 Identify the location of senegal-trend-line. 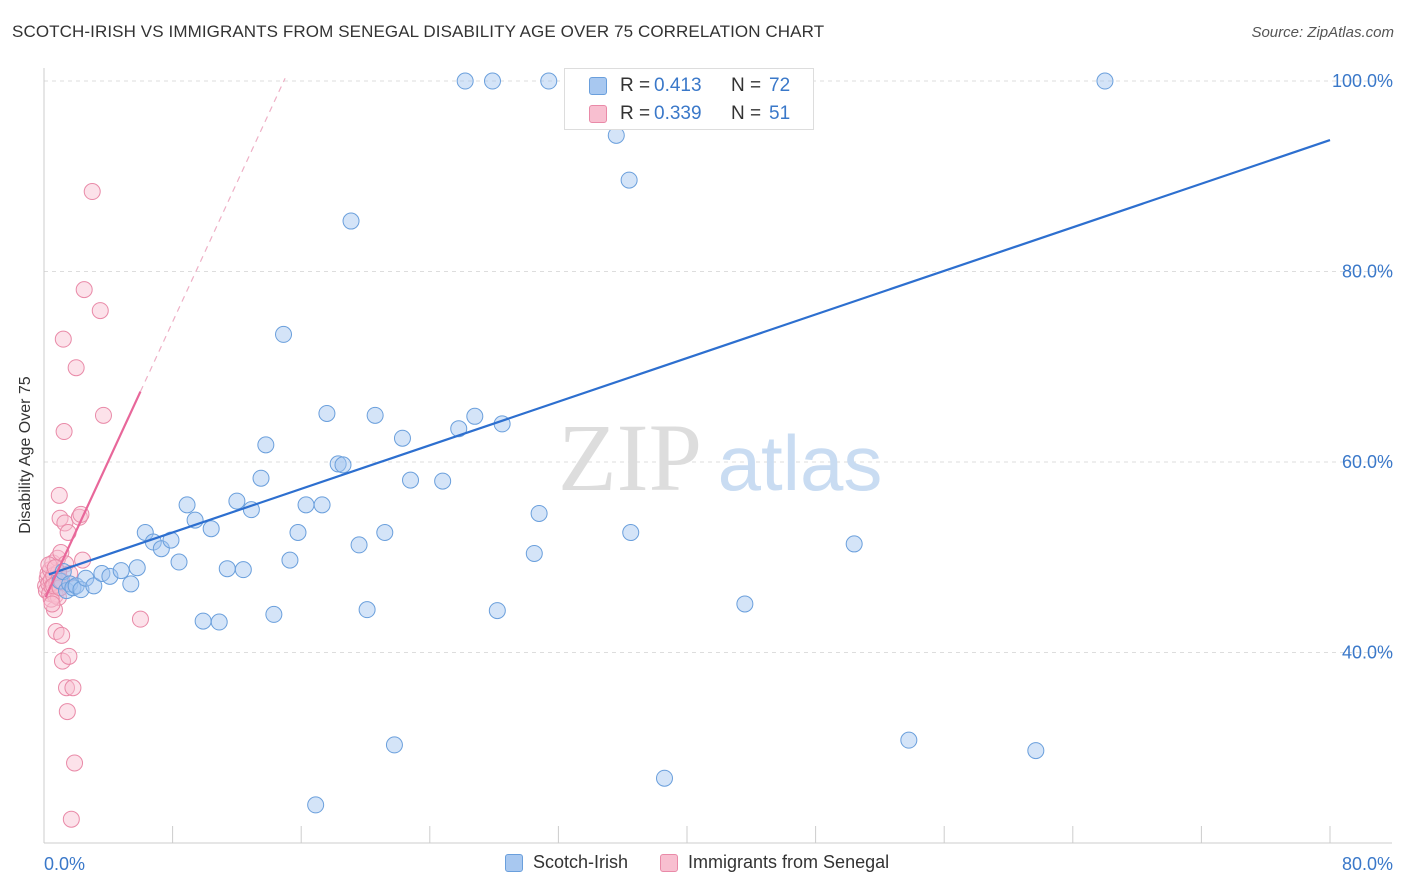
(93, 494).